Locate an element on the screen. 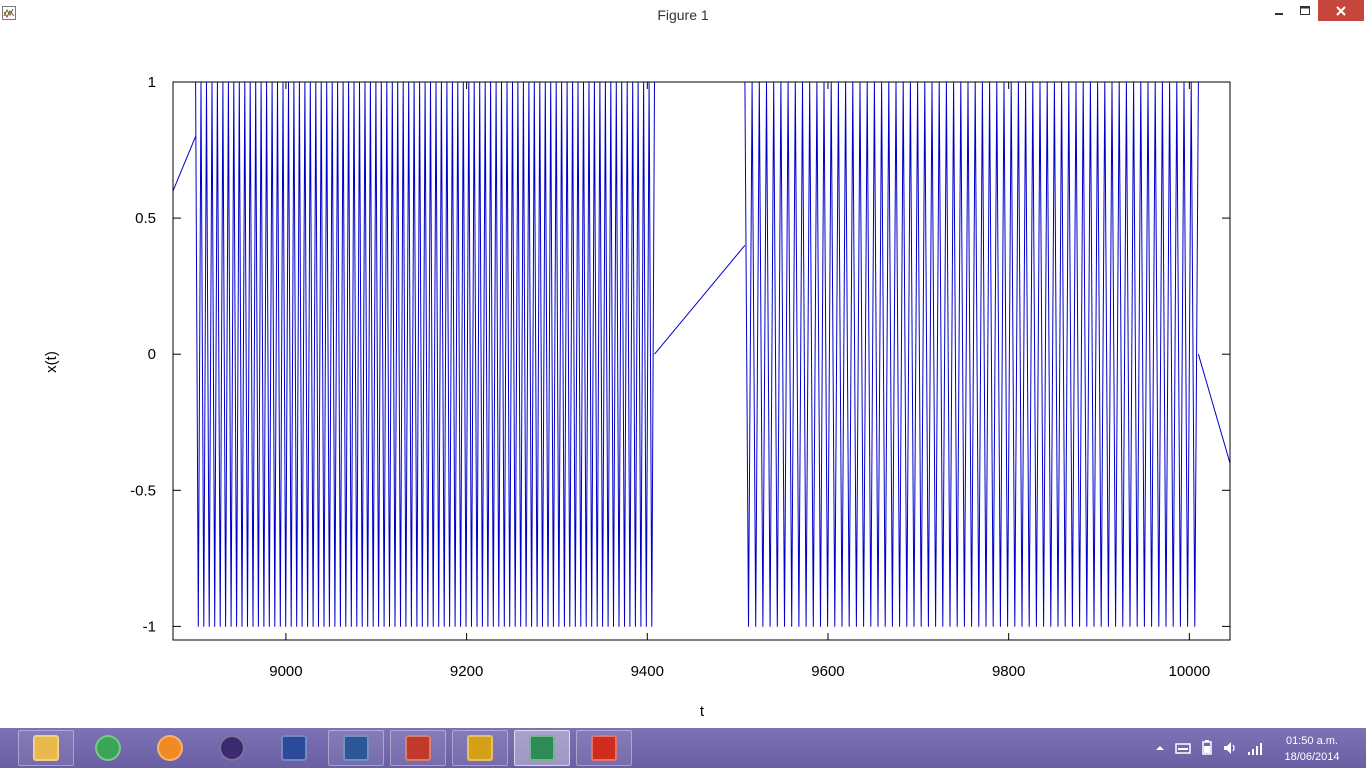 The width and height of the screenshot is (1366, 768). y-tick-label: 0.5 is located at coordinates (145, 218).